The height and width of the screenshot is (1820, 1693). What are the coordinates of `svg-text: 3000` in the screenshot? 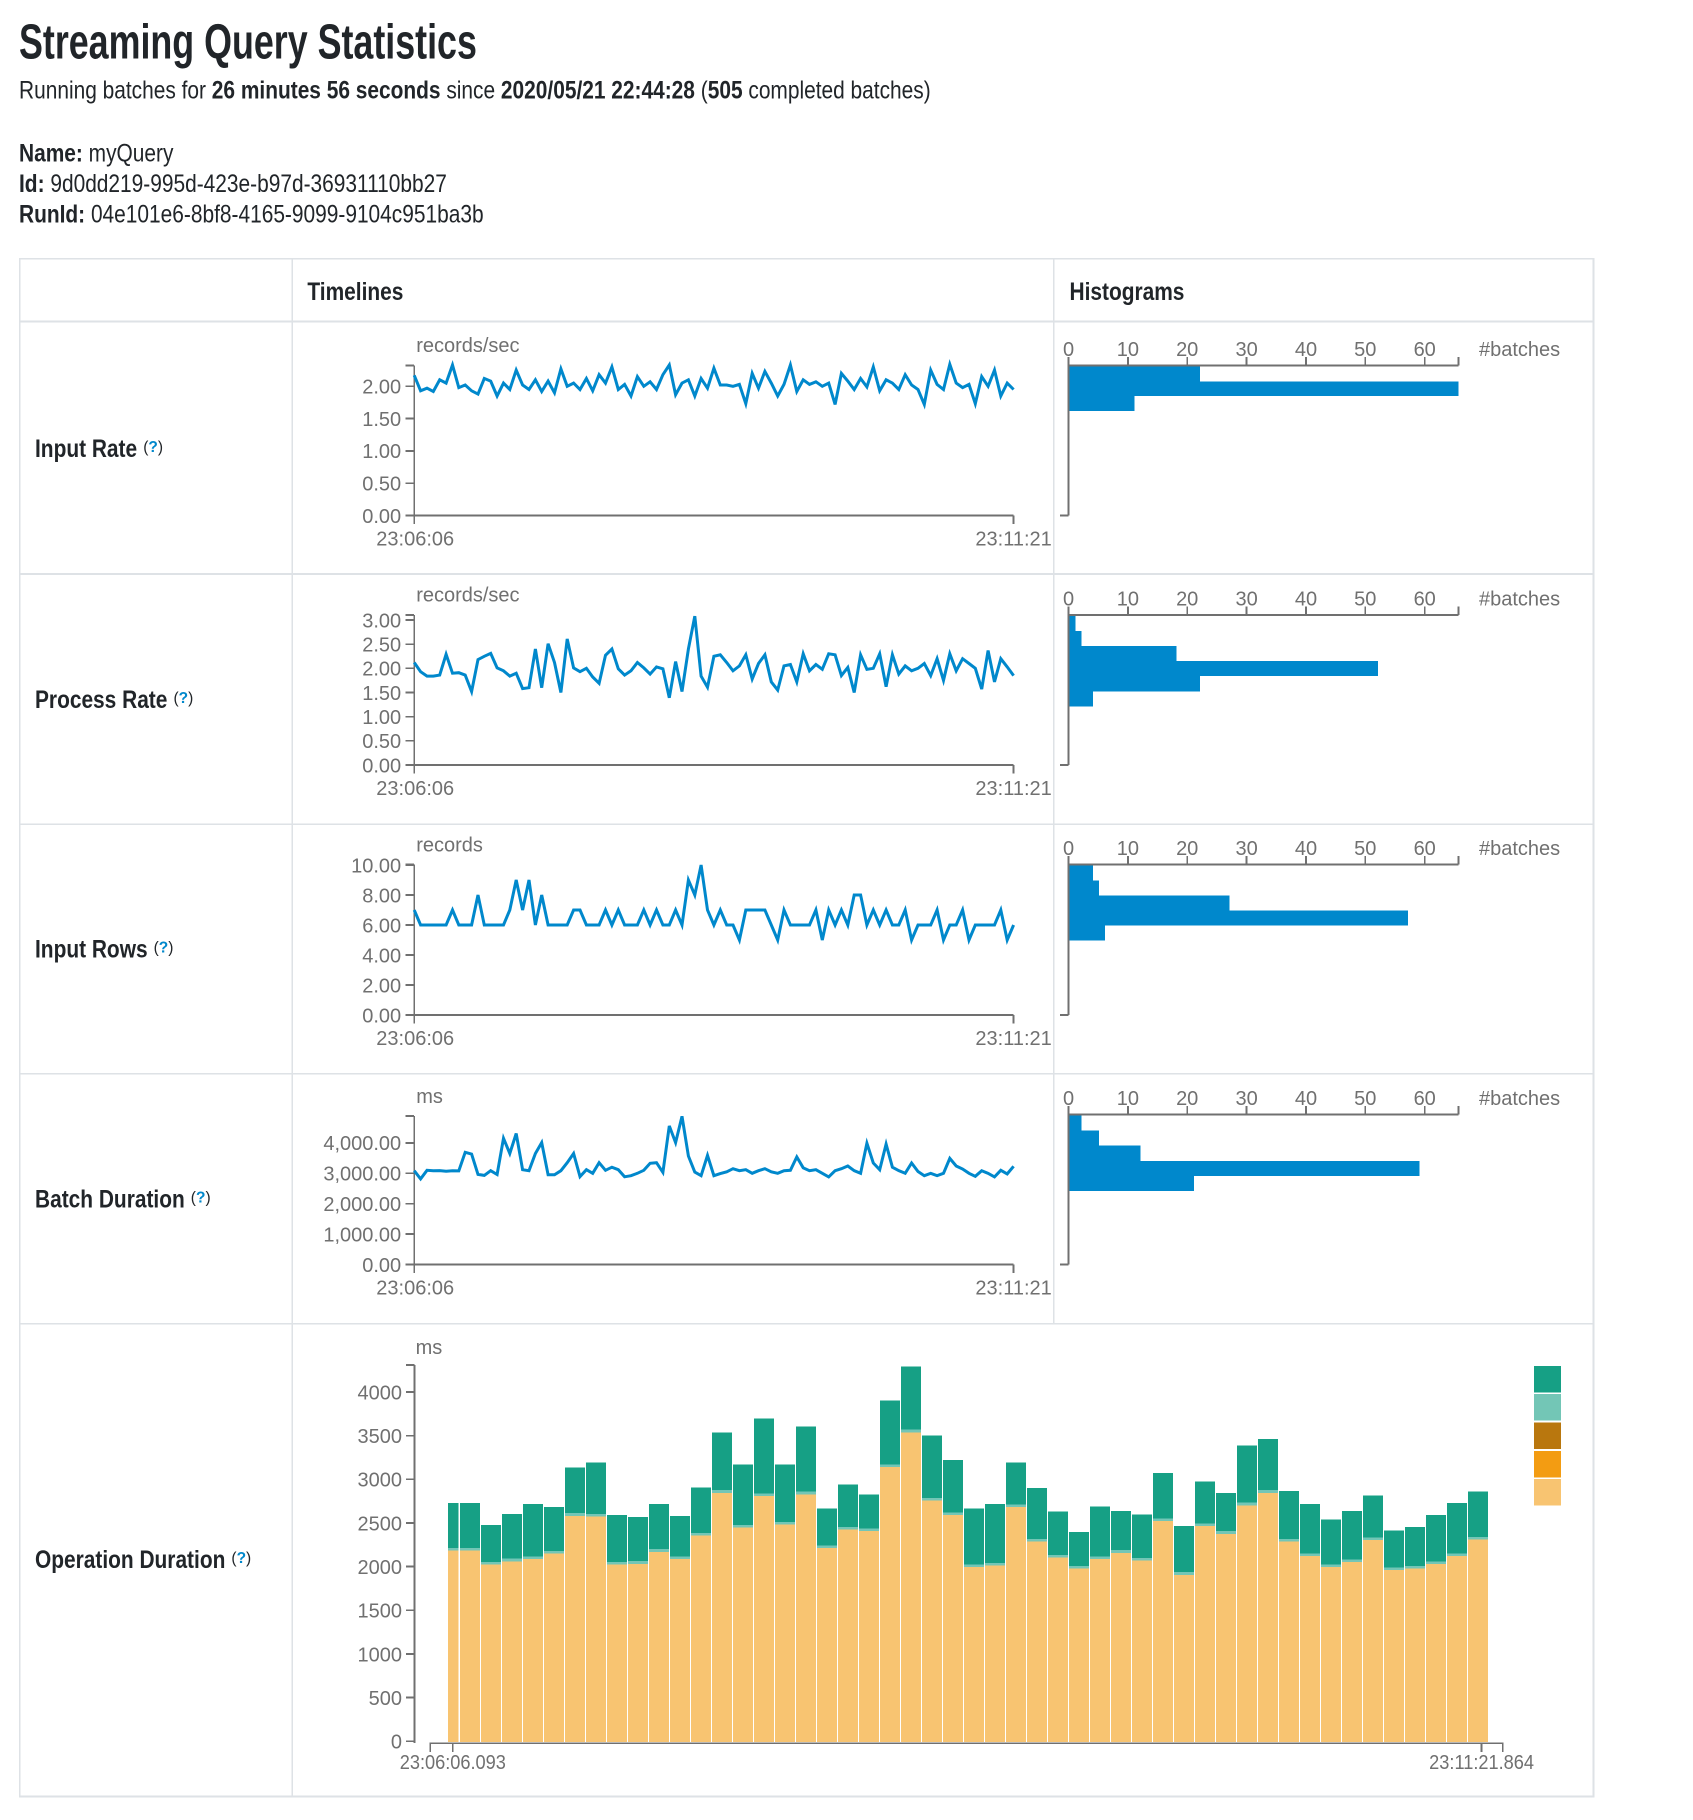 It's located at (380, 1481).